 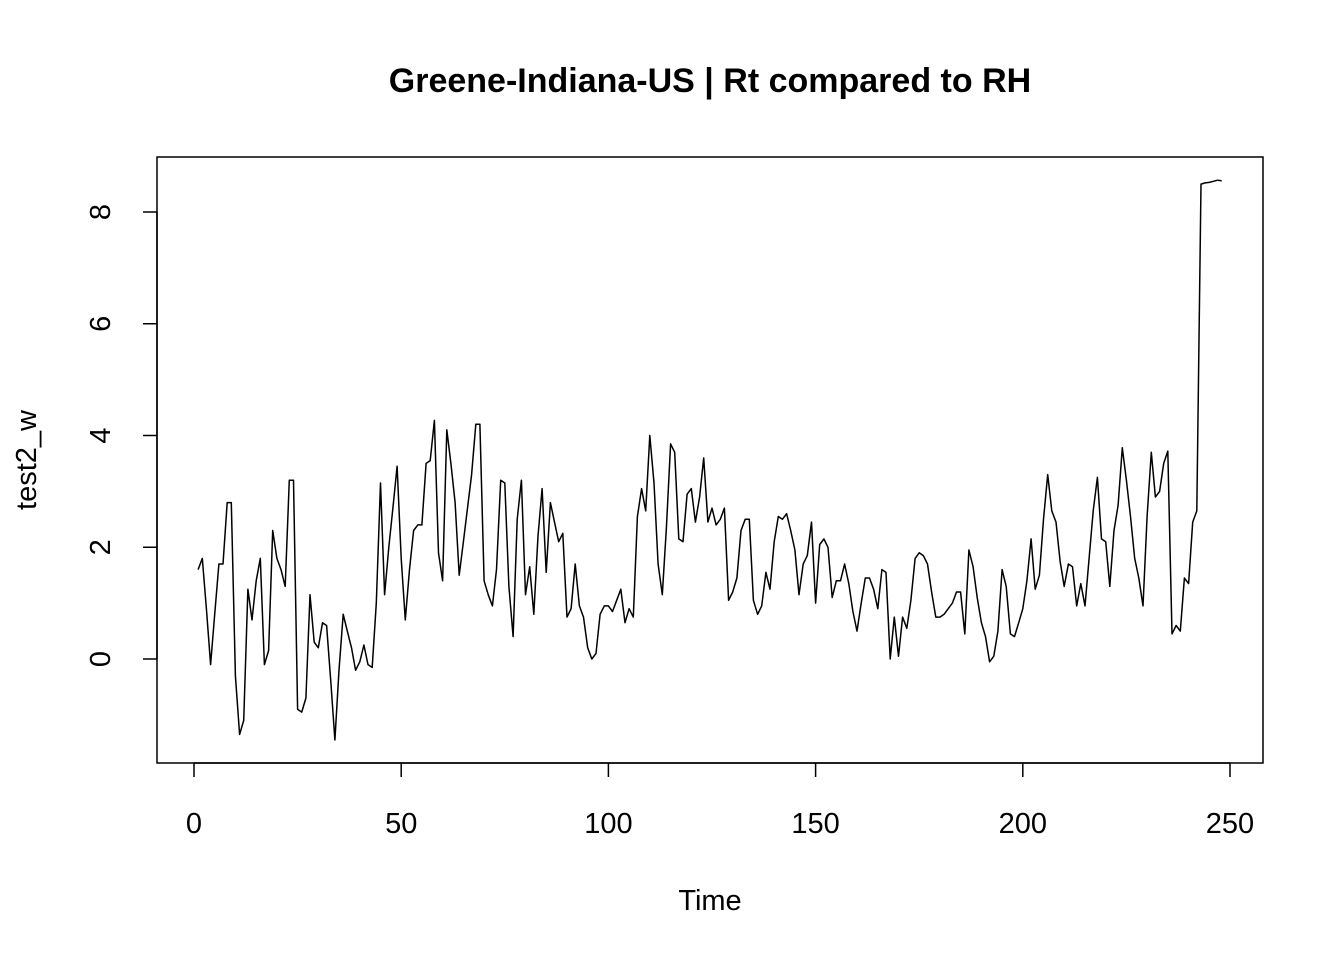 What do you see at coordinates (194, 824) in the screenshot?
I see `x-tick-label: 0` at bounding box center [194, 824].